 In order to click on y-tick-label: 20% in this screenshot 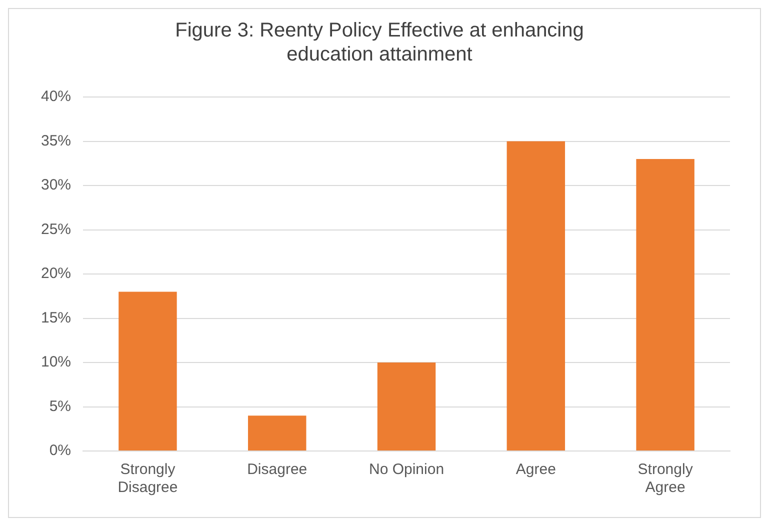, I will do `click(56, 273)`.